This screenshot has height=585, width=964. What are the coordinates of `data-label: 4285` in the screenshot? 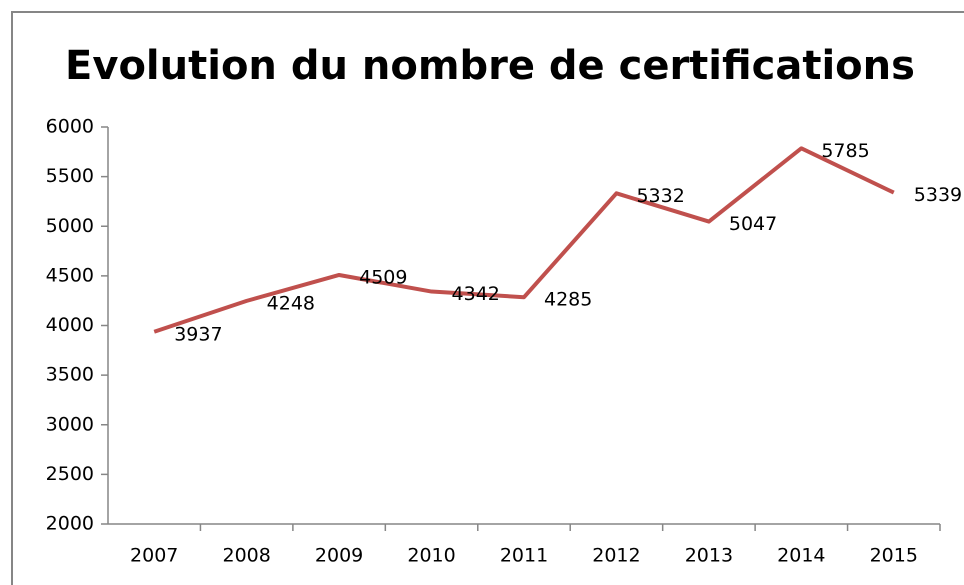 It's located at (568, 300).